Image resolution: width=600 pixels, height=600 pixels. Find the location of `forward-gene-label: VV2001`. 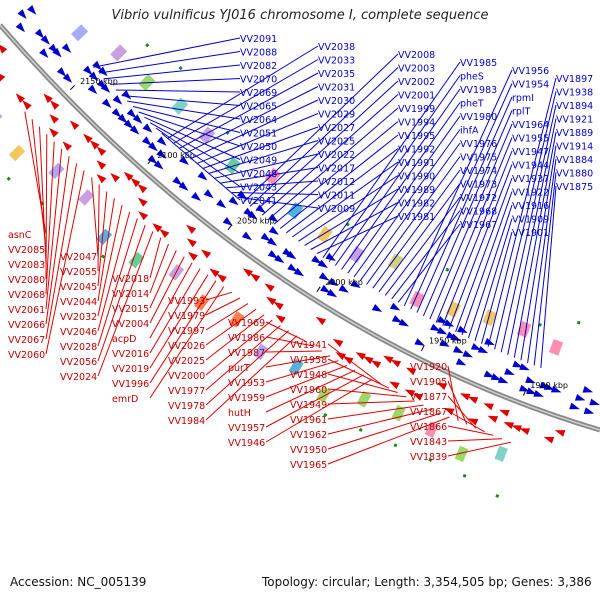

forward-gene-label: VV2001 is located at coordinates (416, 96).